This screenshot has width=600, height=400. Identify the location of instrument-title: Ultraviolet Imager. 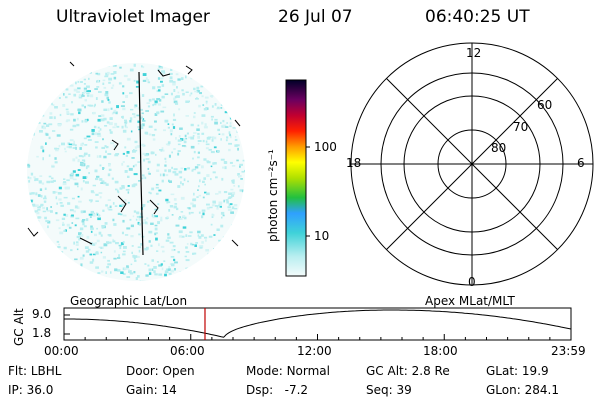
(133, 17).